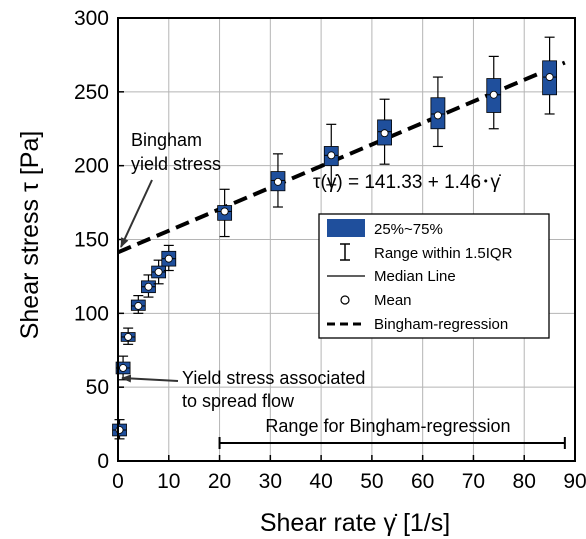 This screenshot has width=586, height=539. What do you see at coordinates (422, 481) in the screenshot?
I see `x-tick-label: 60` at bounding box center [422, 481].